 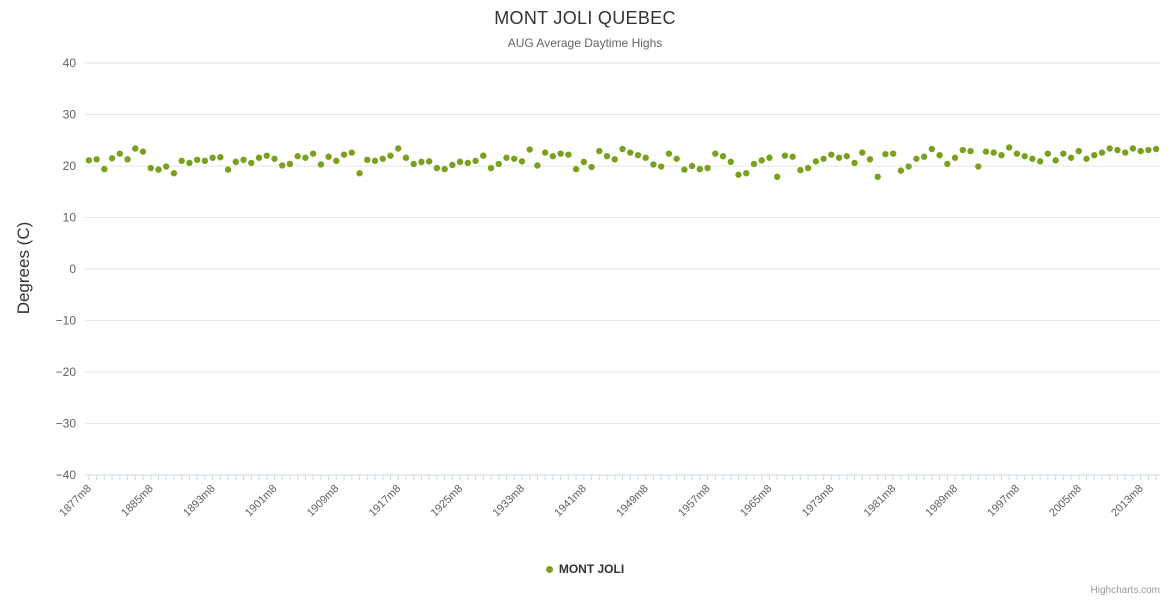 What do you see at coordinates (1003, 501) in the screenshot?
I see `svg-text: 1997m8` at bounding box center [1003, 501].